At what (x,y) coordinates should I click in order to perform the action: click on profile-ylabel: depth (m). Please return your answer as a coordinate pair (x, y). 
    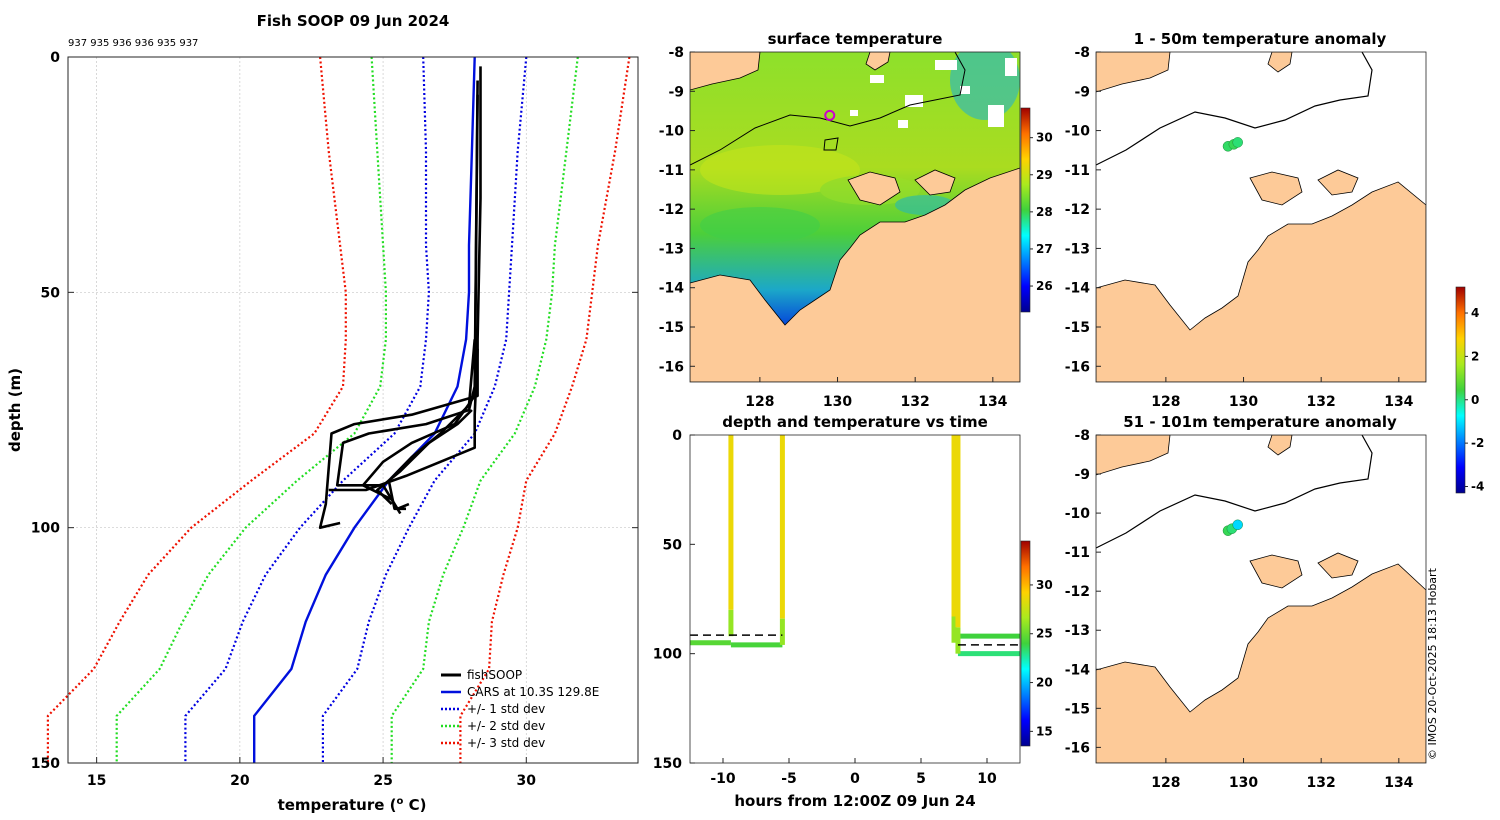
    Looking at the image, I should click on (15, 410).